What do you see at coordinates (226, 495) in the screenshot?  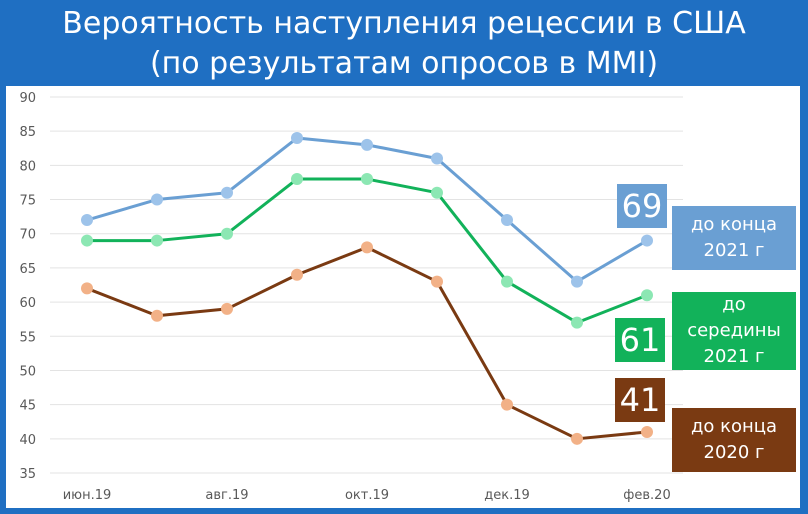 I see `x-tick-label: авг.19` at bounding box center [226, 495].